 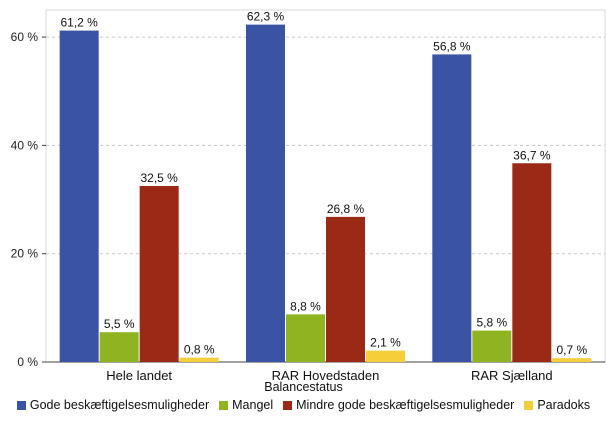 I want to click on data-label: 36,7 %, so click(x=532, y=155).